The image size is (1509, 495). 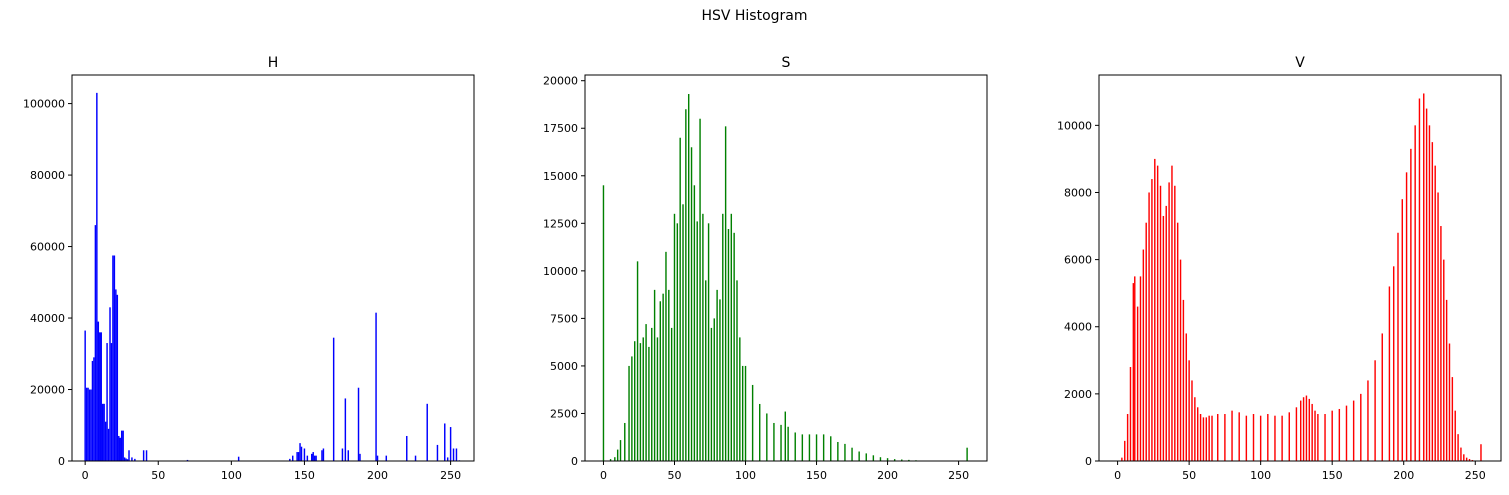 I want to click on x-tick-label: 50, so click(x=158, y=475).